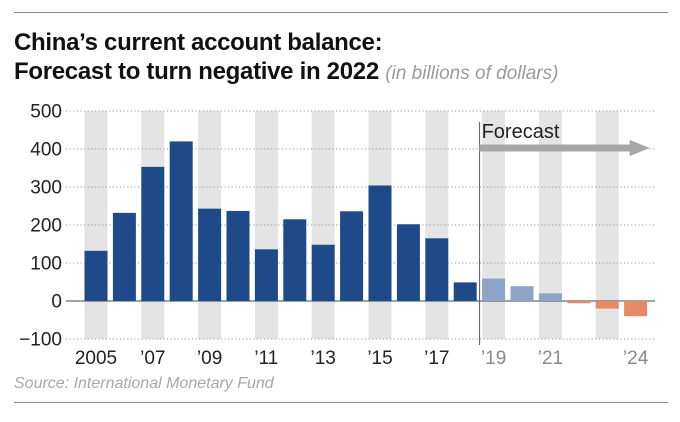 The height and width of the screenshot is (422, 680). Describe the element at coordinates (295, 260) in the screenshot. I see `bar-2012` at that location.